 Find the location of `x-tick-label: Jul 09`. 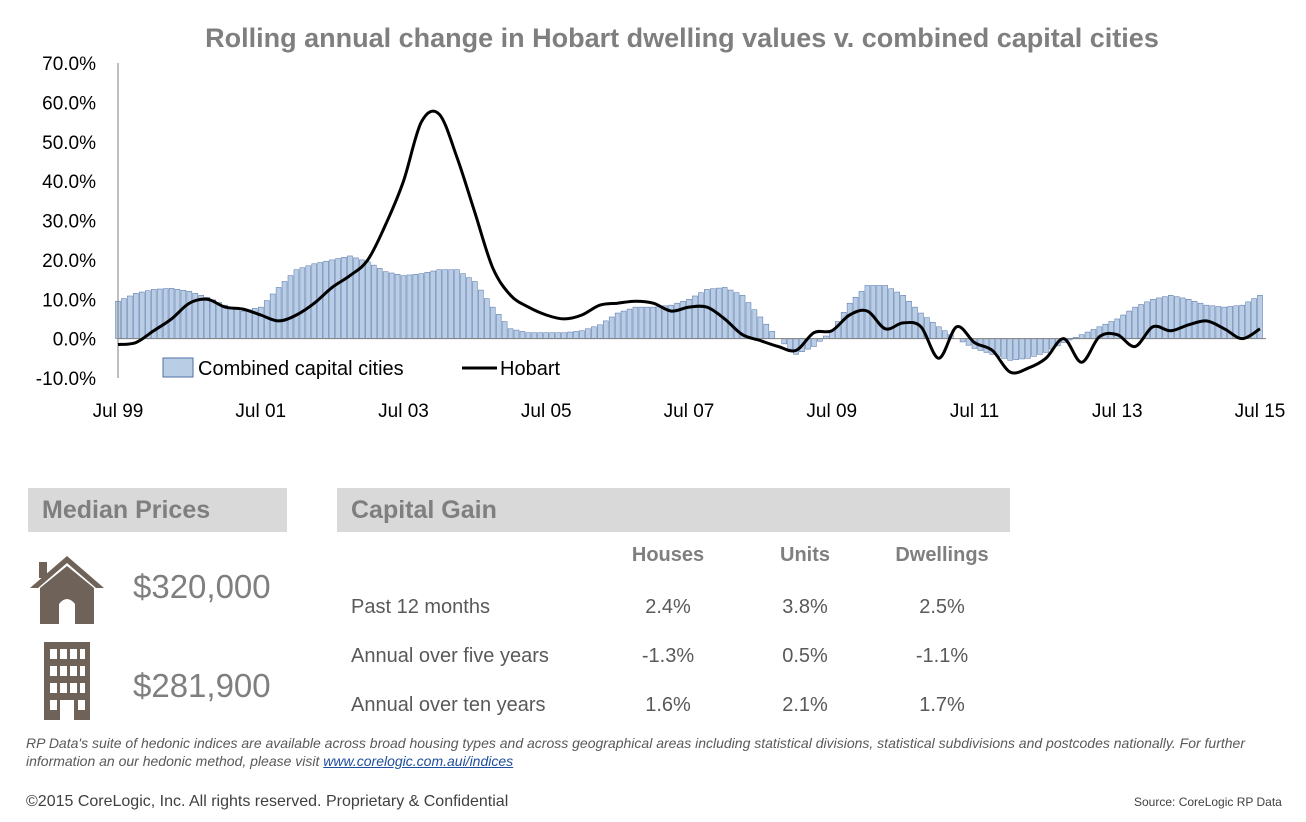

x-tick-label: Jul 09 is located at coordinates (831, 411).